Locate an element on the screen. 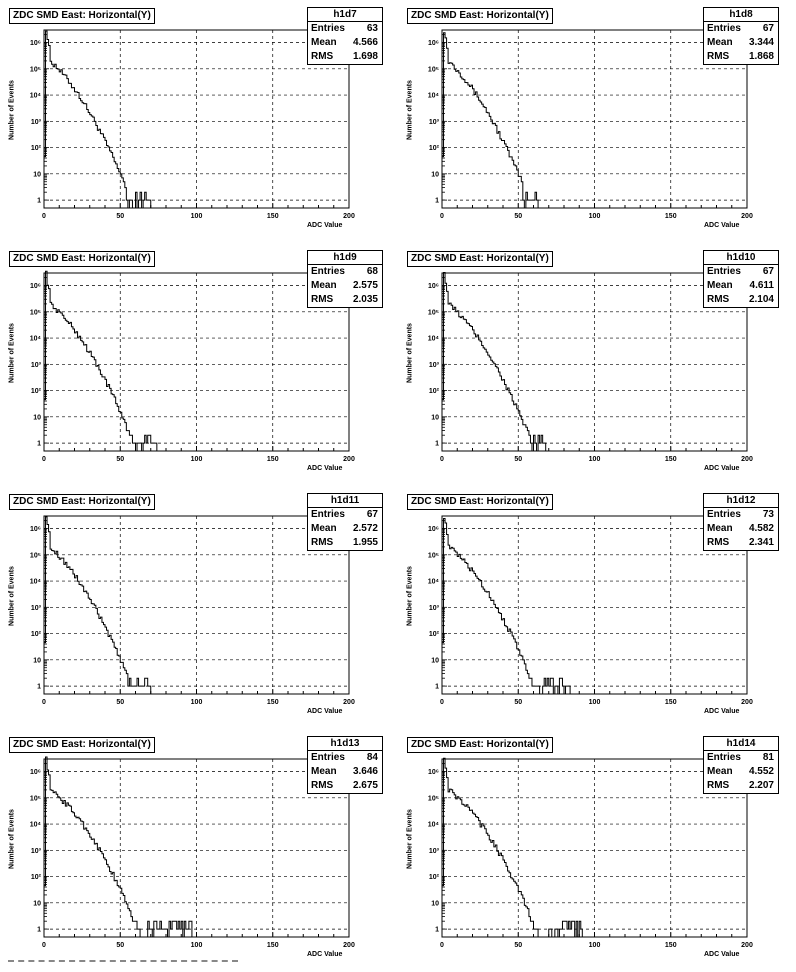 The image size is (796, 972). stats-value: 1.868 is located at coordinates (761, 56).